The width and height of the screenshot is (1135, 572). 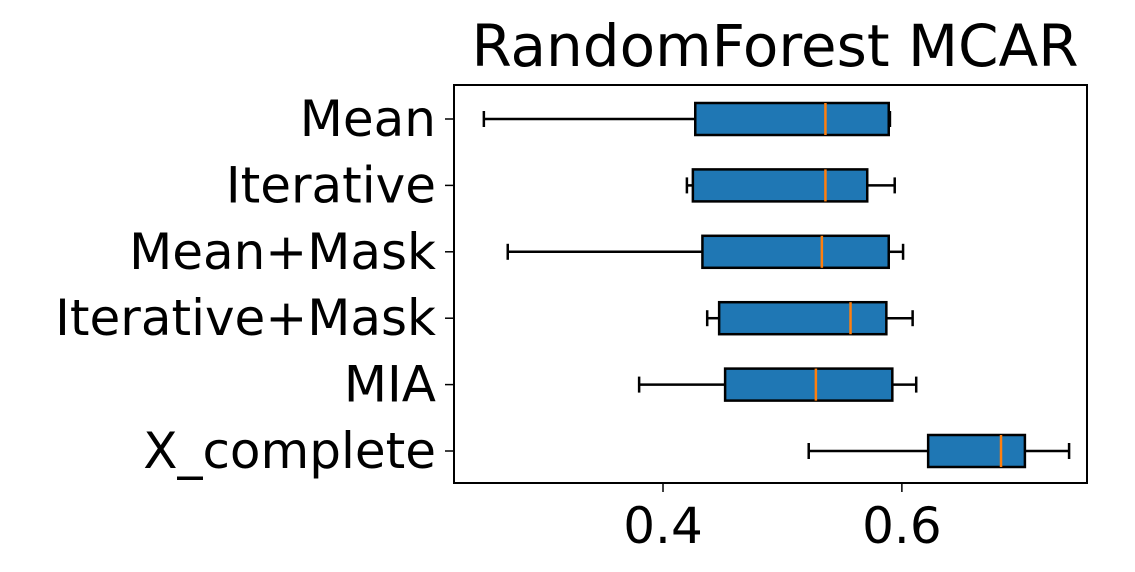 What do you see at coordinates (245, 318) in the screenshot?
I see `y-tick-label: Iterative+Mask` at bounding box center [245, 318].